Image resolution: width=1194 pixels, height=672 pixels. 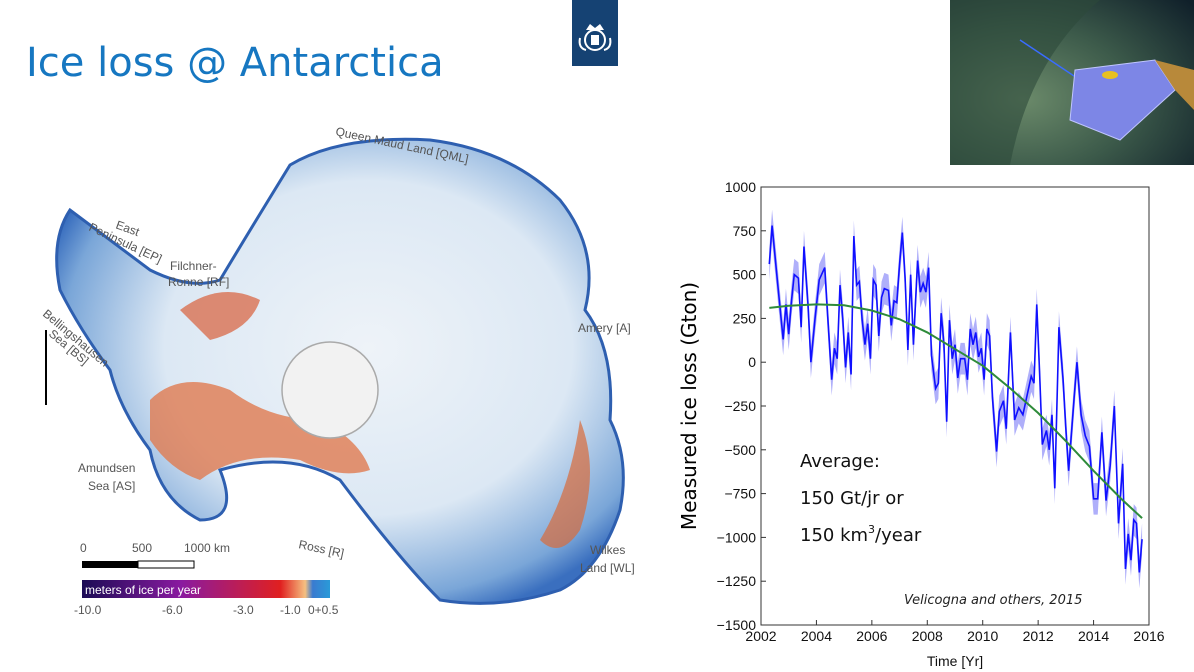 What do you see at coordinates (982, 636) in the screenshot?
I see `x-tick-label: 2010` at bounding box center [982, 636].